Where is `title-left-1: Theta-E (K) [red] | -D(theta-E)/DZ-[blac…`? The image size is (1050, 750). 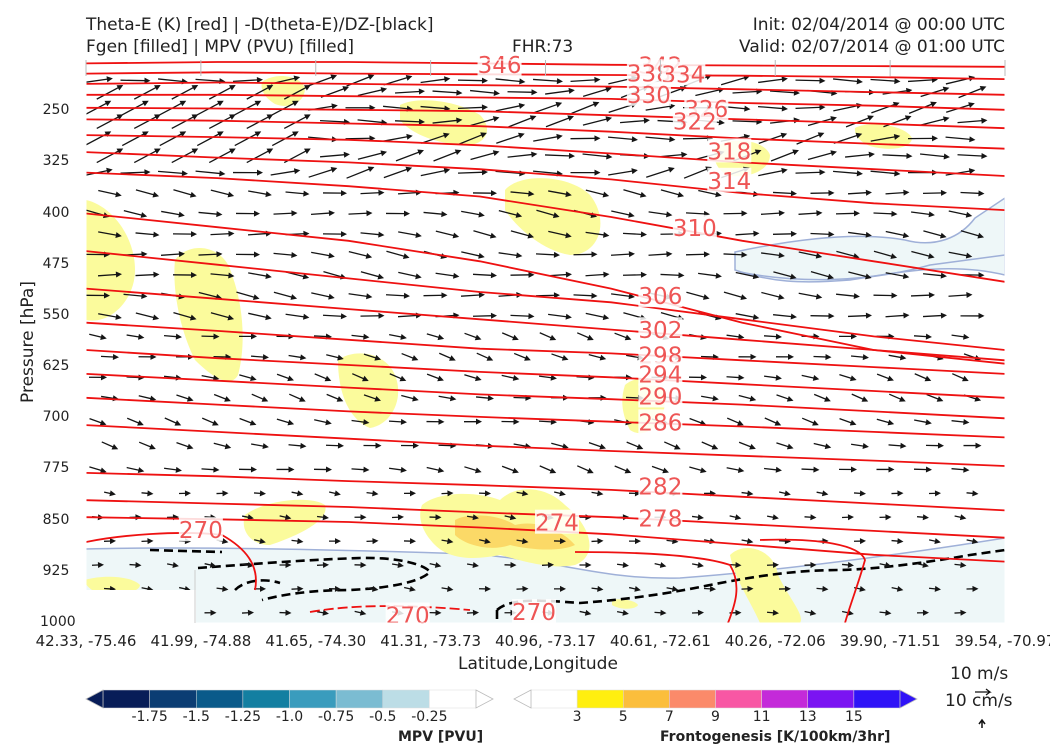
title-left-1: Theta-E (K) [red] | -D(theta-E)/DZ-[blac… is located at coordinates (260, 25).